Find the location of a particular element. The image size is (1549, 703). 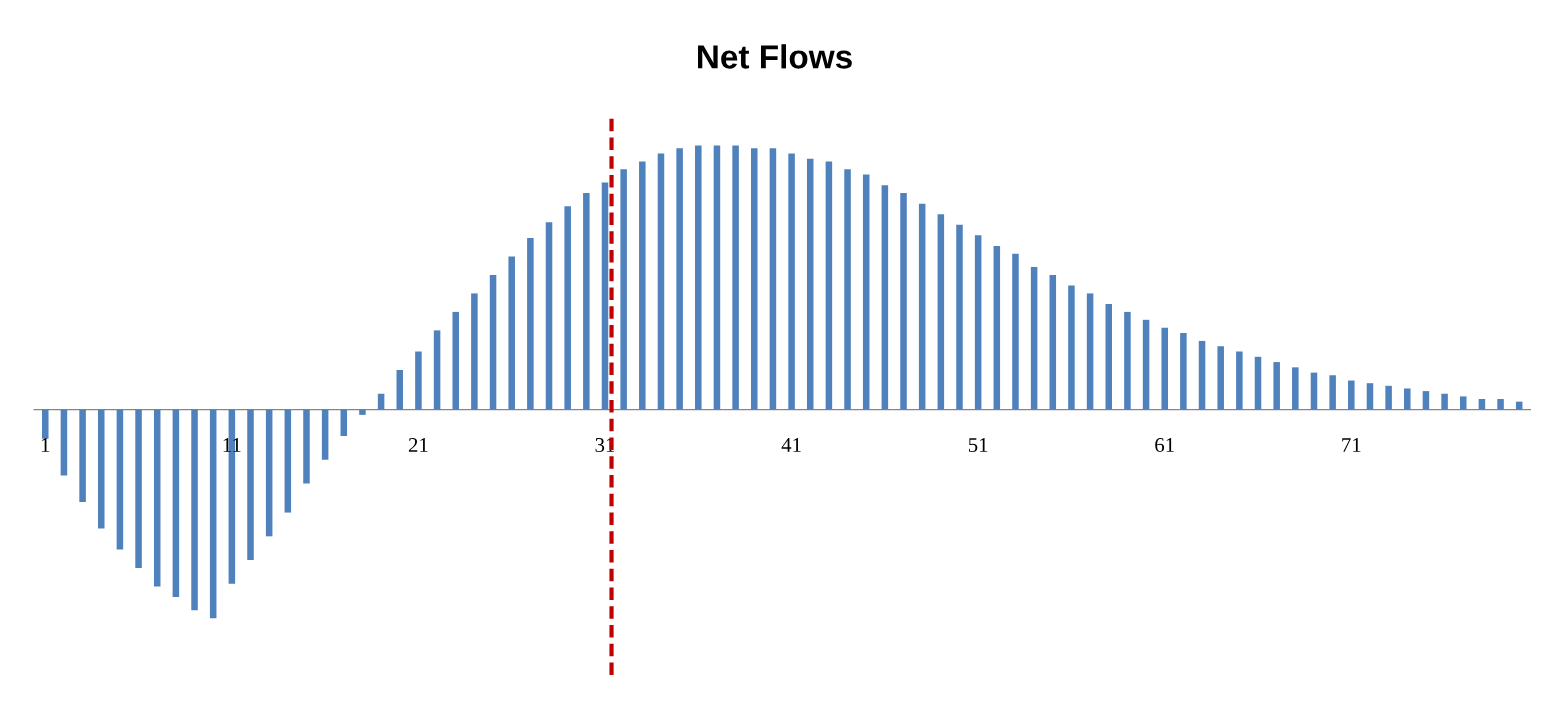

x-tick-label: 1 is located at coordinates (45, 445).